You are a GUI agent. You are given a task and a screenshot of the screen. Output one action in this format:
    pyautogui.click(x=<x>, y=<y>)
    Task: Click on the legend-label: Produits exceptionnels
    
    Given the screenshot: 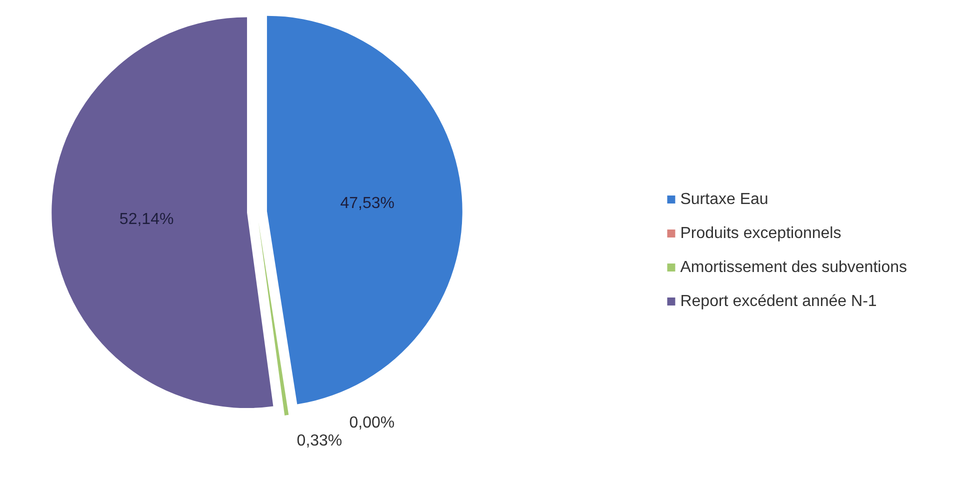 What is the action you would take?
    pyautogui.click(x=761, y=233)
    